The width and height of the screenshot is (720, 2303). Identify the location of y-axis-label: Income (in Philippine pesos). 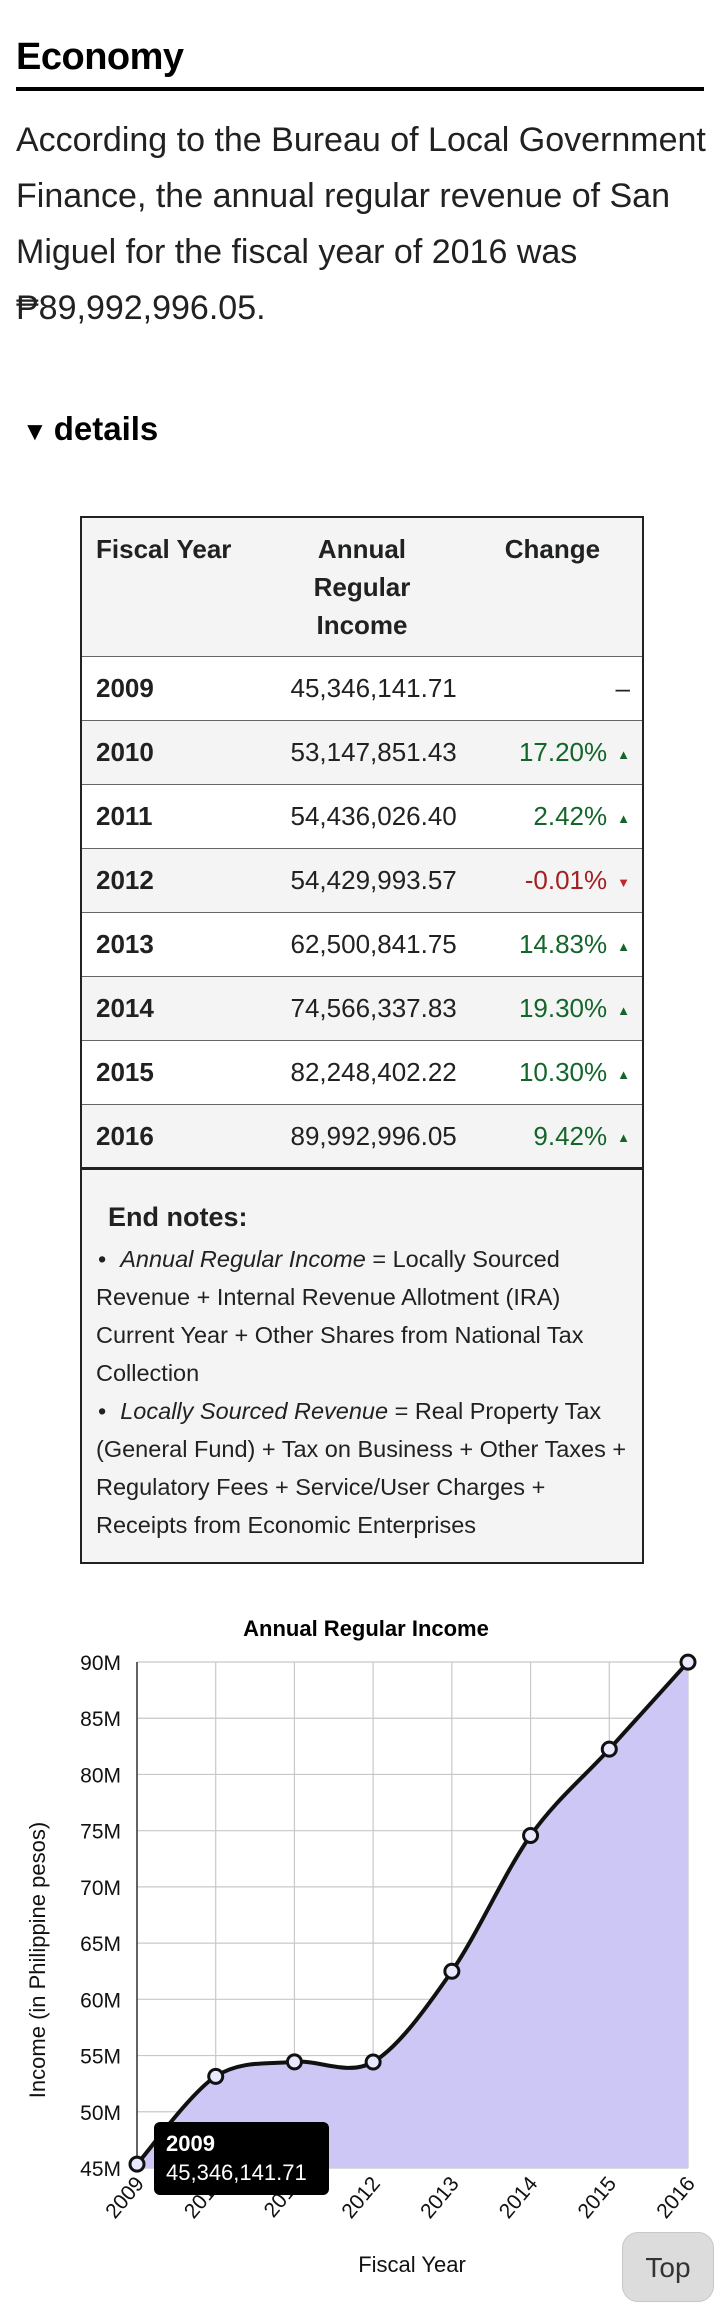
(37, 1960).